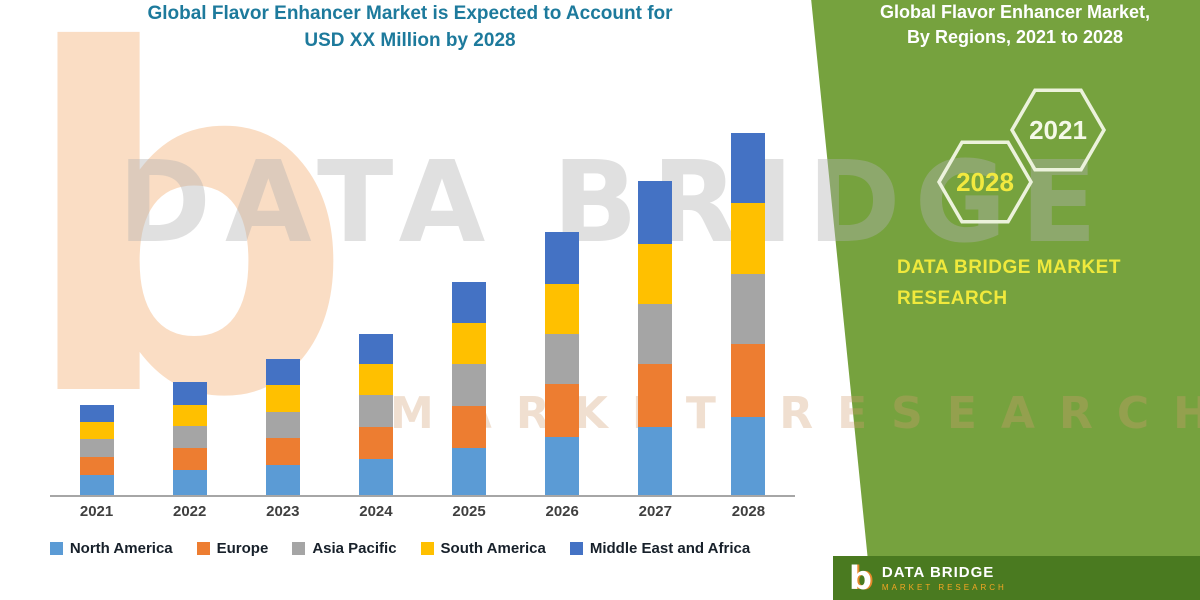 The height and width of the screenshot is (600, 1200). Describe the element at coordinates (283, 511) in the screenshot. I see `x-axis-label-2023: 2023` at that location.